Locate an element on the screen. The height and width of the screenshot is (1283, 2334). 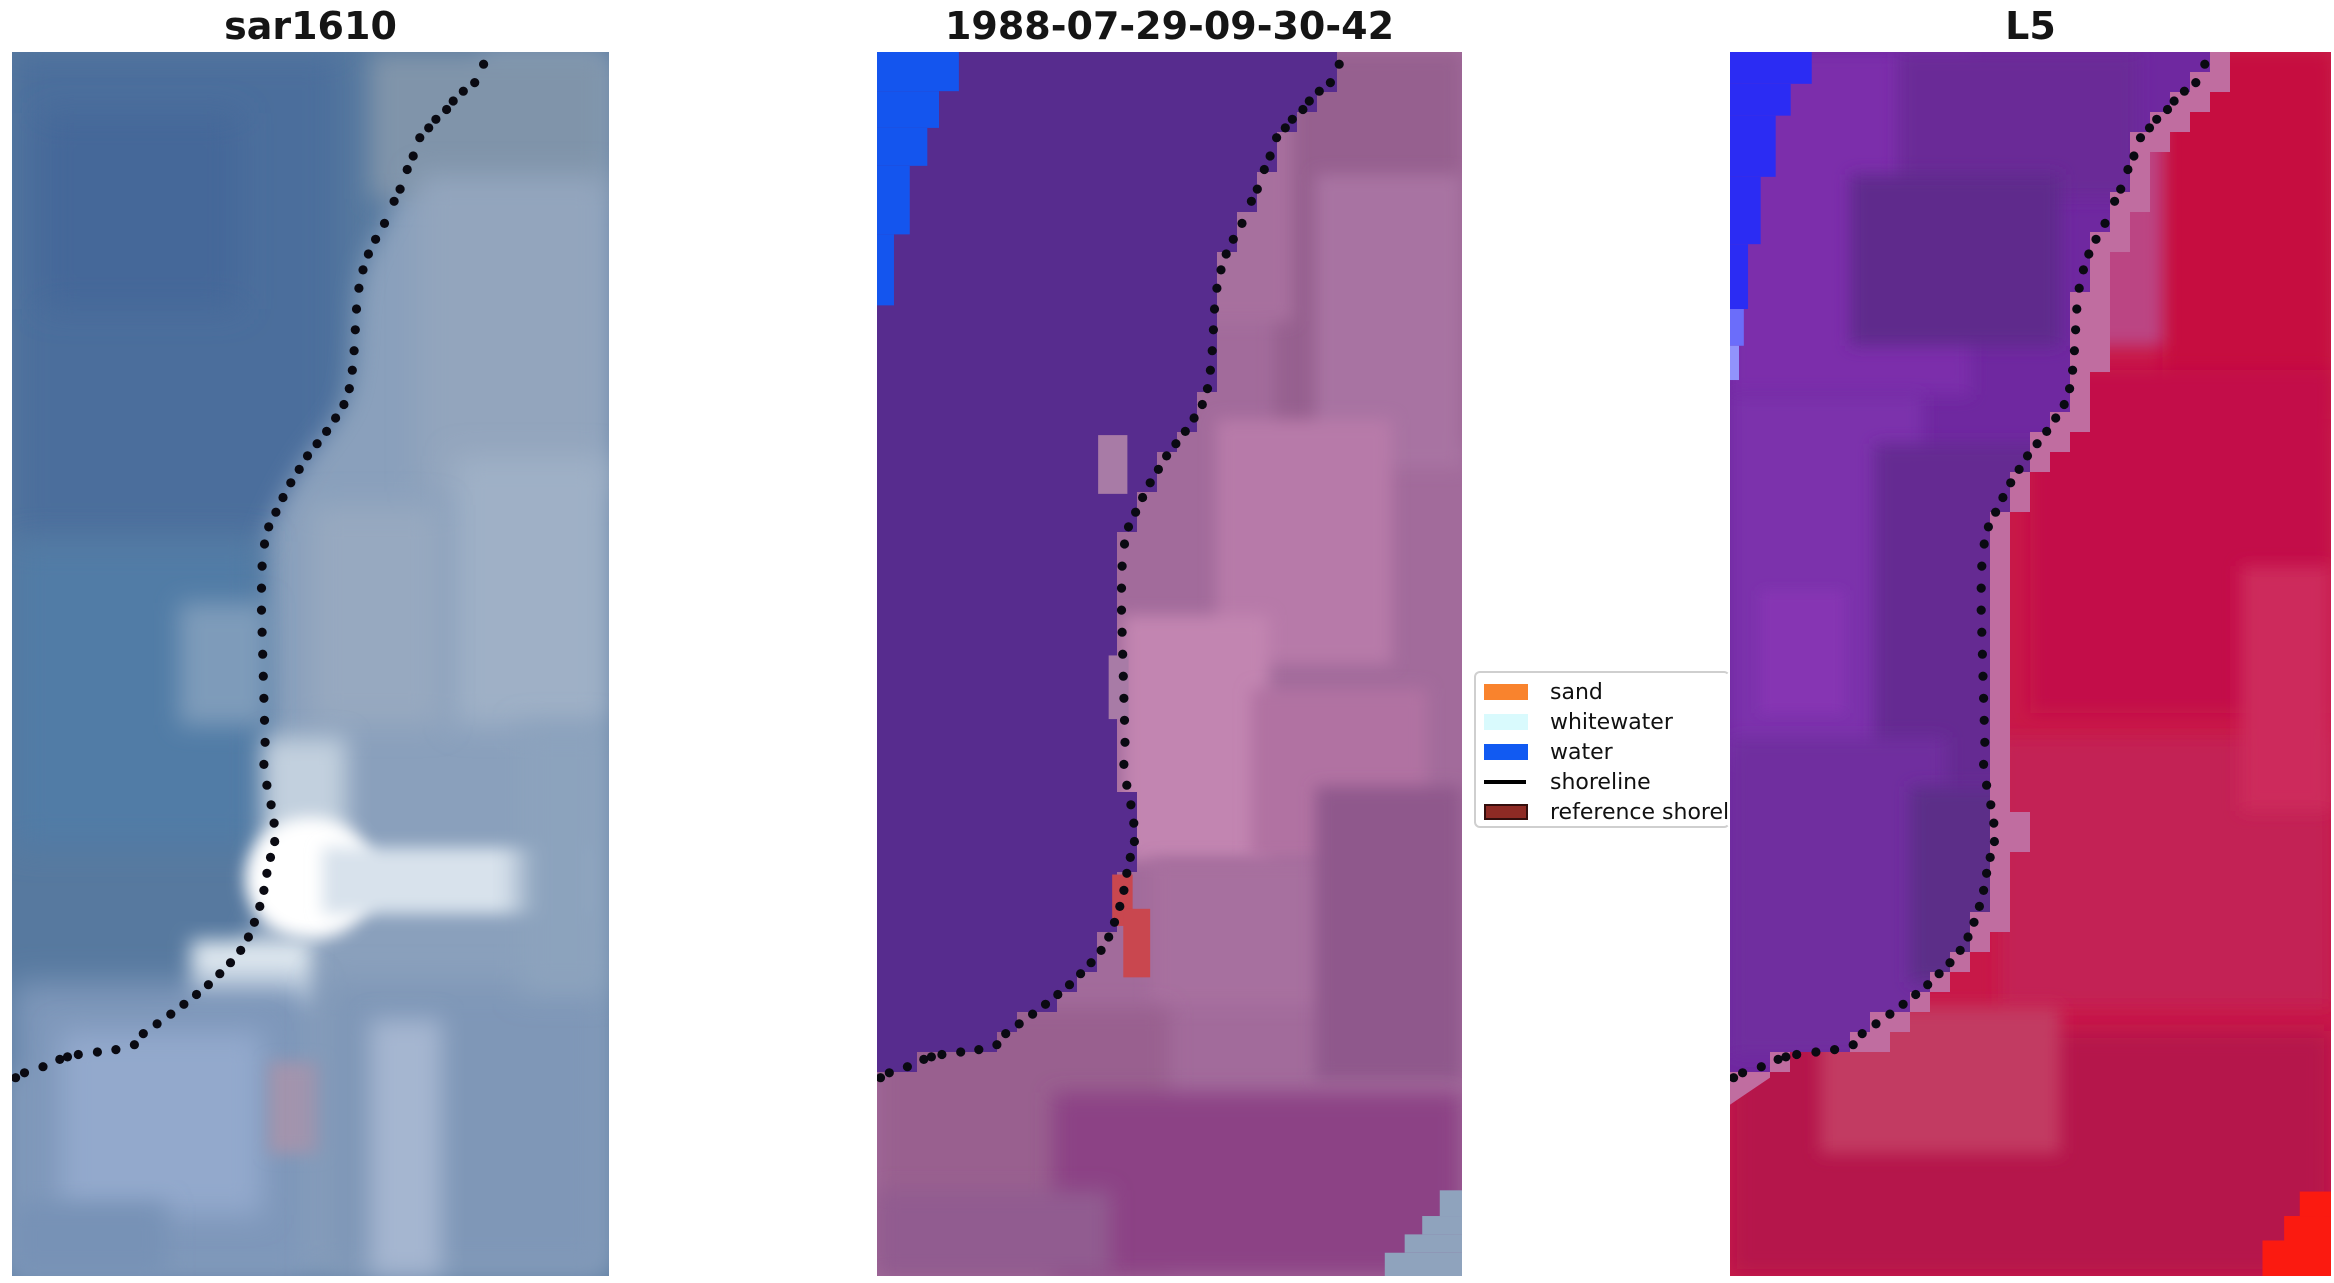
panel-title-l5: L5 is located at coordinates (2030, 26).